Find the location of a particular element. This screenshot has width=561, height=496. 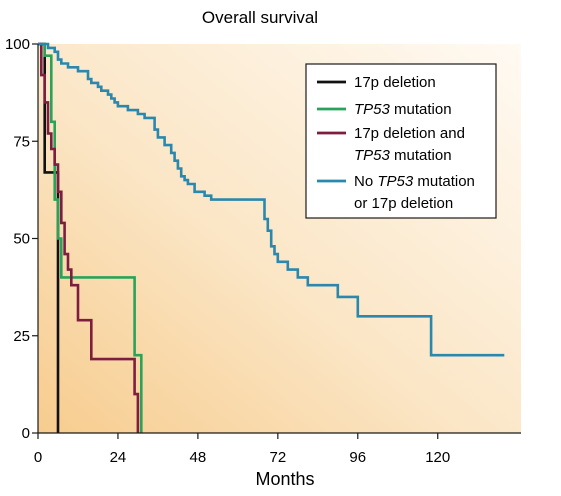

x-tick-label: 120 is located at coordinates (437, 457).